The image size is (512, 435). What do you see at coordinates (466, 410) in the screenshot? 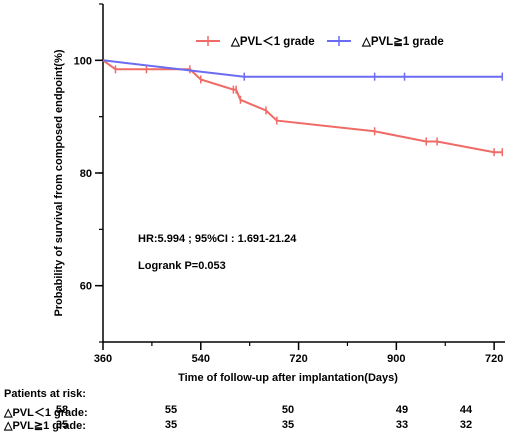
I see `risk-value: 44` at bounding box center [466, 410].